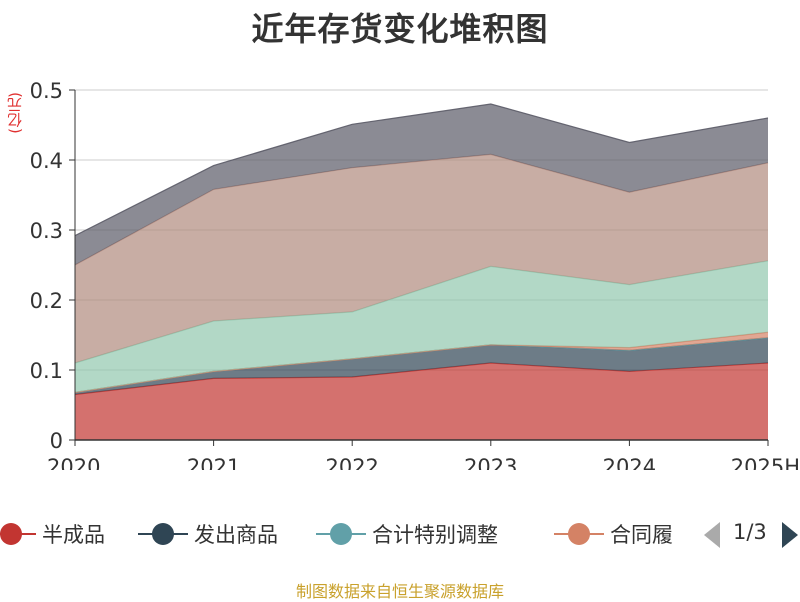  What do you see at coordinates (399, 591) in the screenshot?
I see `data-source-note: 制图数据来自恒生聚源数据库` at bounding box center [399, 591].